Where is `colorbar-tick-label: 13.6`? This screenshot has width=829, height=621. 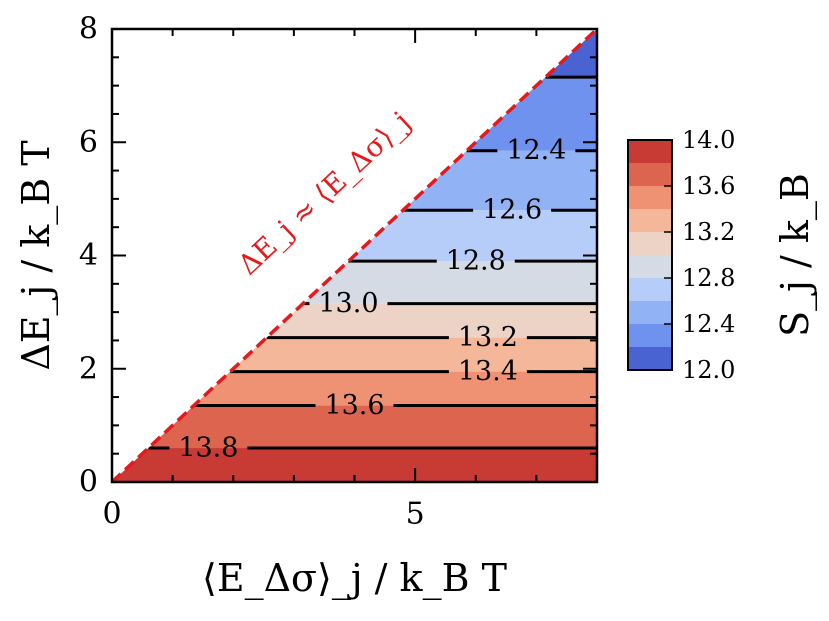
colorbar-tick-label: 13.6 is located at coordinates (708, 186).